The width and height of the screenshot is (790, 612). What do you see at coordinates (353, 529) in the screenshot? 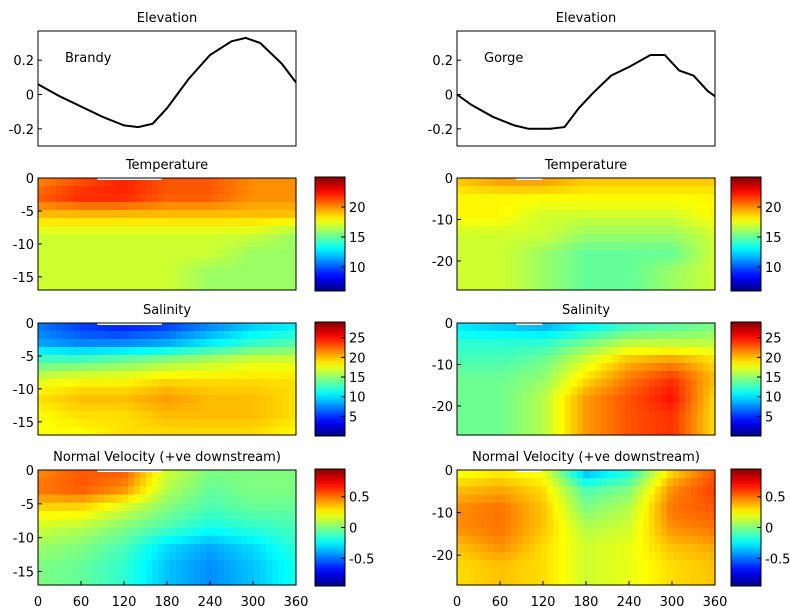
I see `colorbar-tick-label: 0` at bounding box center [353, 529].